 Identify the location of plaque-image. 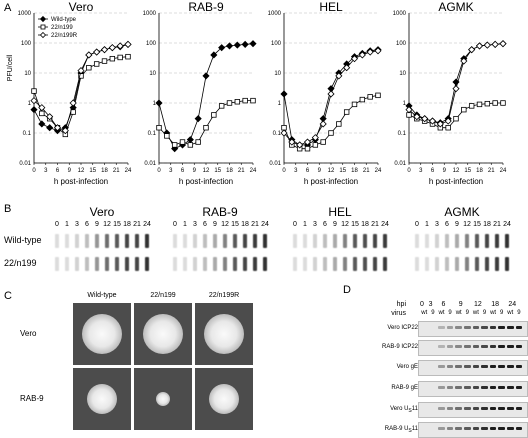
(224, 399).